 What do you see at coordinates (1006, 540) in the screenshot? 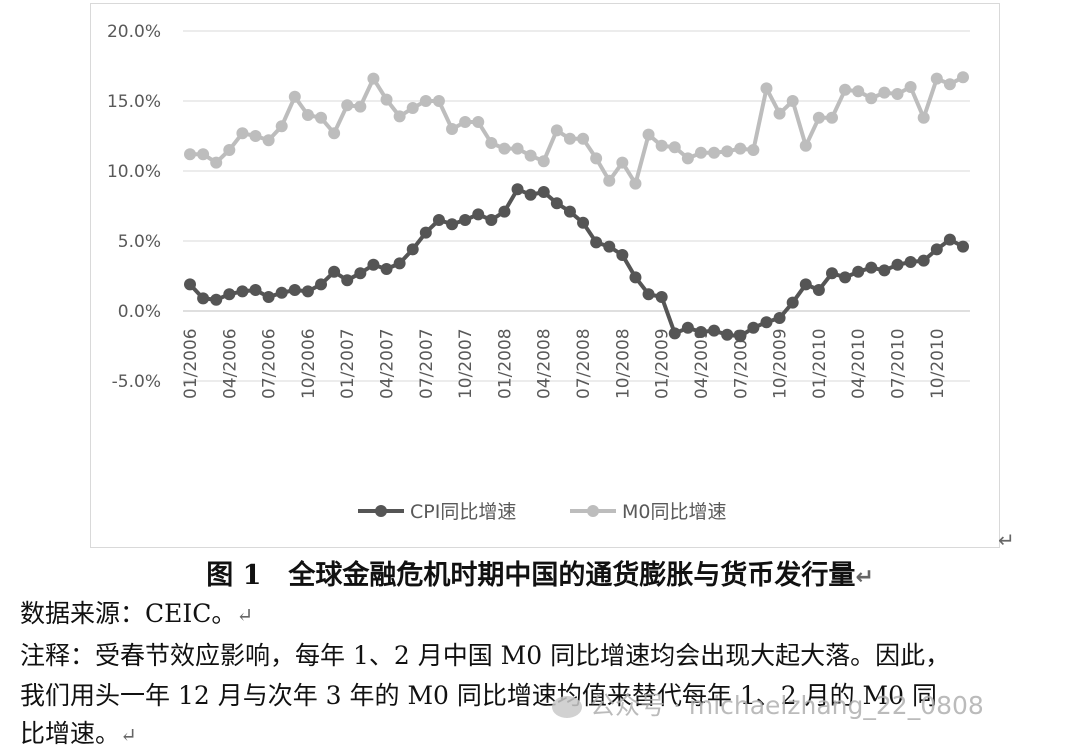
I see `return-mark-chart: ↵` at bounding box center [1006, 540].